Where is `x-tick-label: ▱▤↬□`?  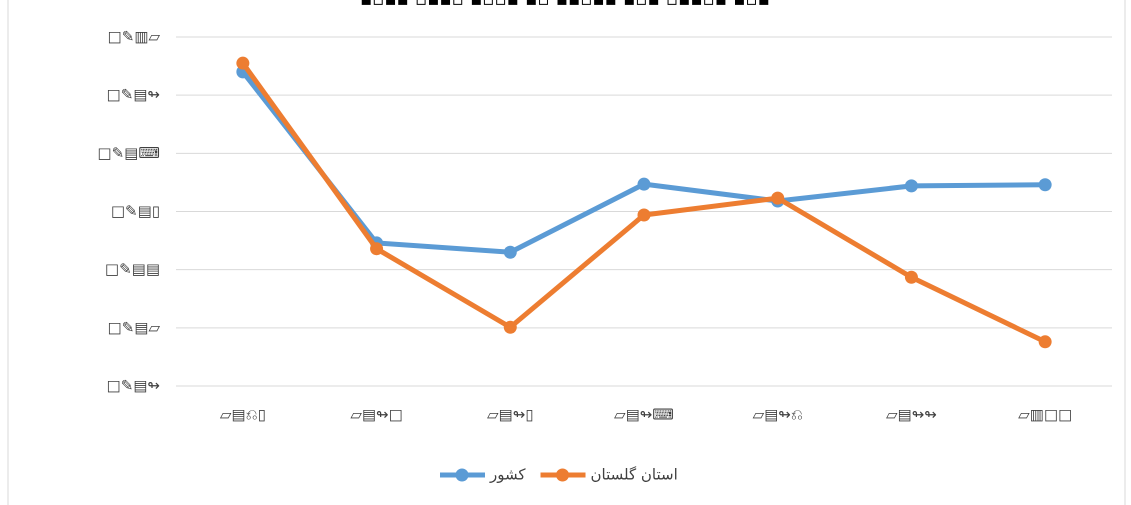 x-tick-label: ▱▤↬□ is located at coordinates (376, 415).